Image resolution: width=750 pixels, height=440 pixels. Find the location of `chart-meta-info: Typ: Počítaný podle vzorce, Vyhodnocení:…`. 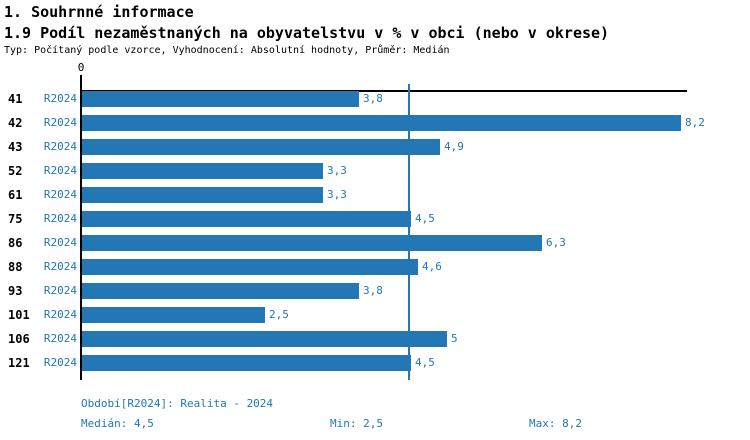

chart-meta-info: Typ: Počítaný podle vzorce, Vyhodnocení:… is located at coordinates (227, 50).